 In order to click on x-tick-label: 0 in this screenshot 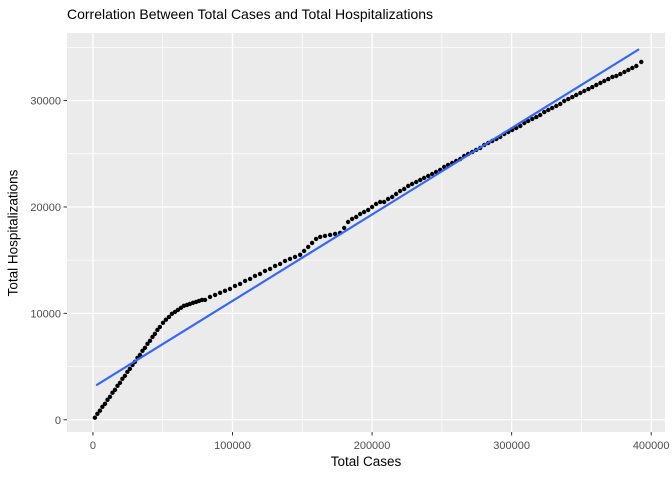, I will do `click(93, 446)`.